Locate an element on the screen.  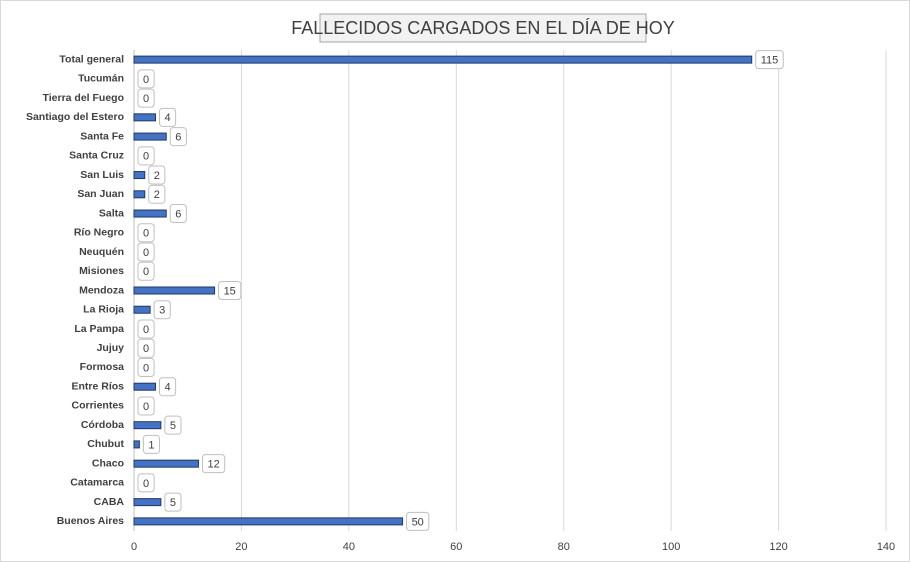
y-tick-label: Santiago del Estero is located at coordinates (75, 117).